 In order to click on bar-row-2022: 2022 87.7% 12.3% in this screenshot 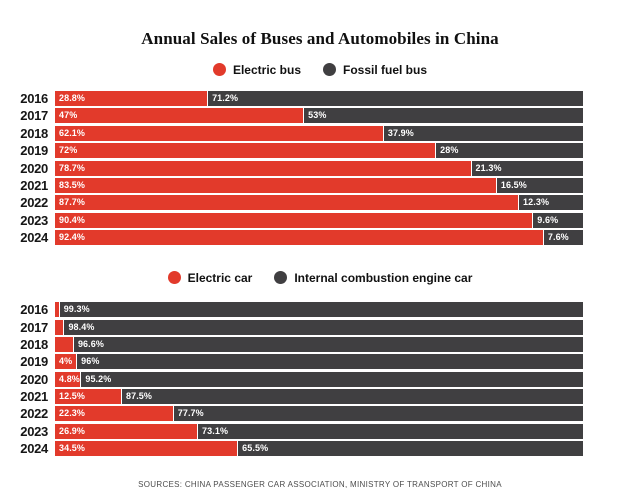, I will do `click(320, 203)`.